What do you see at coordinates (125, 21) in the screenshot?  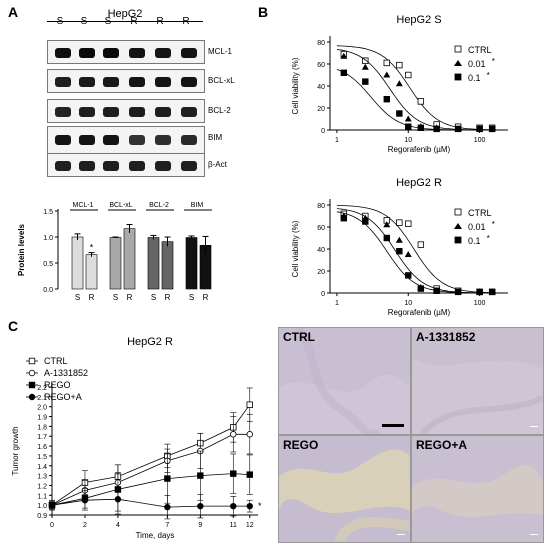 I see `blot-header-line` at bounding box center [125, 21].